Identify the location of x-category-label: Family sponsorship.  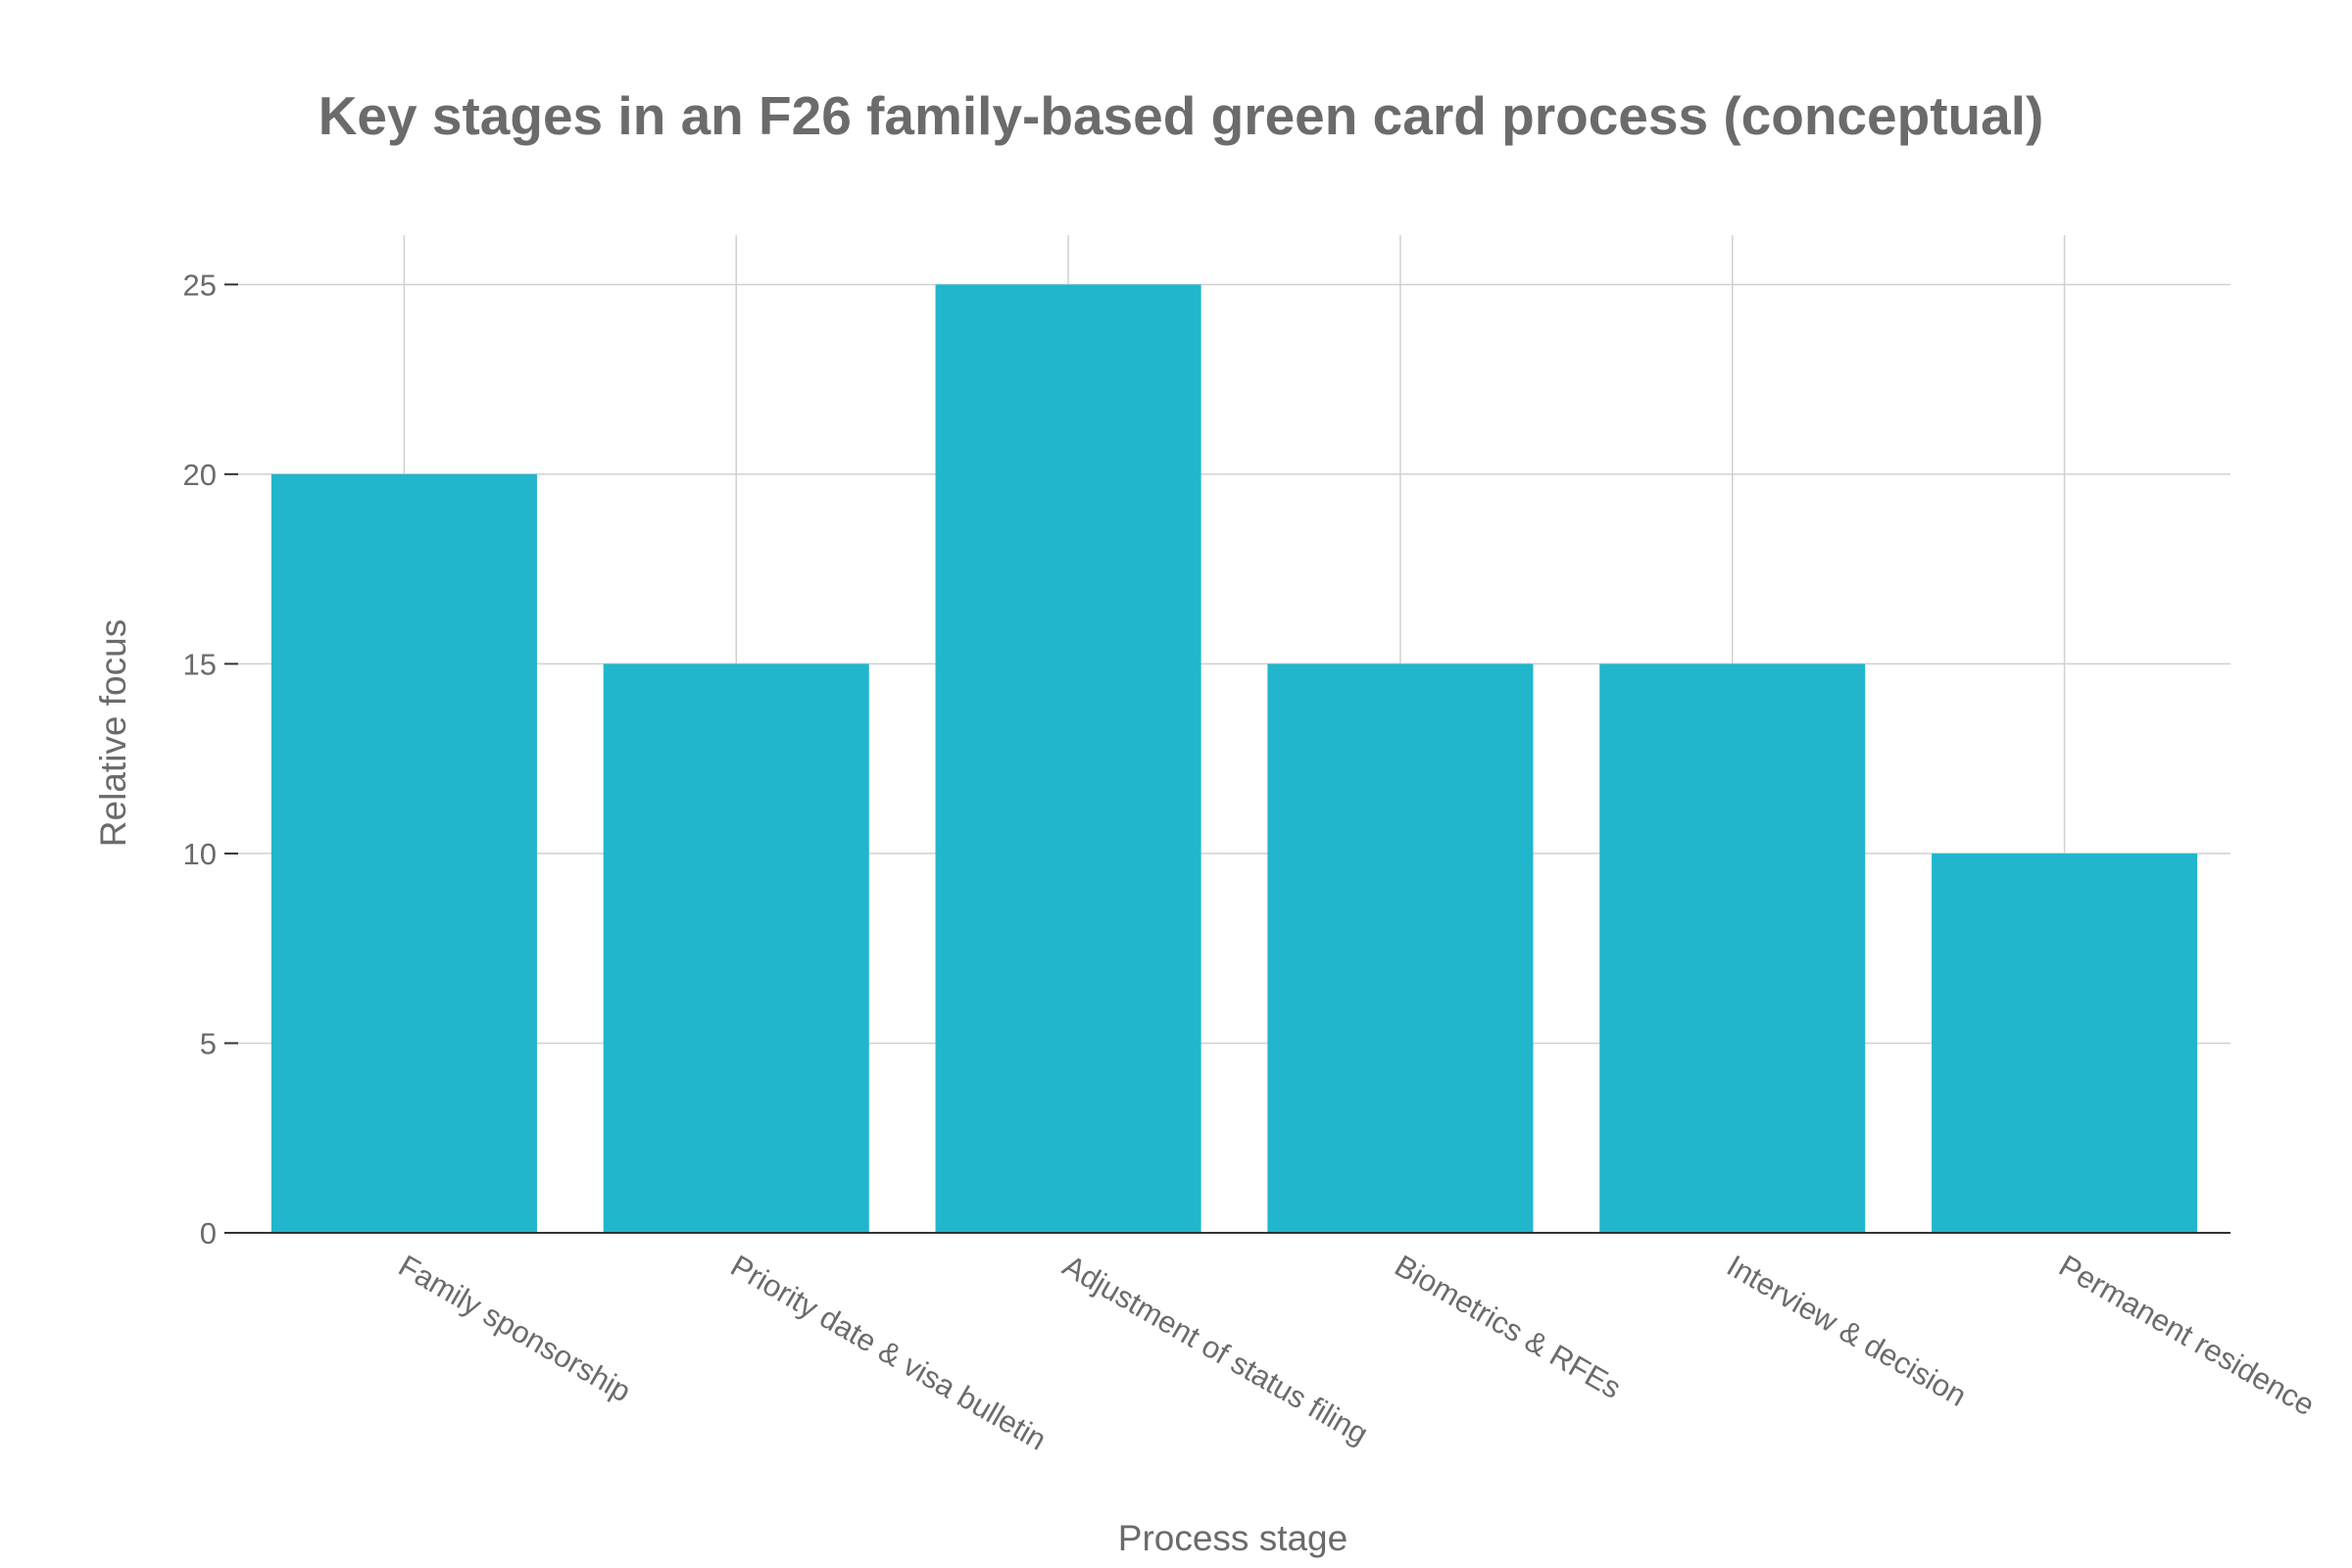
(515, 1329).